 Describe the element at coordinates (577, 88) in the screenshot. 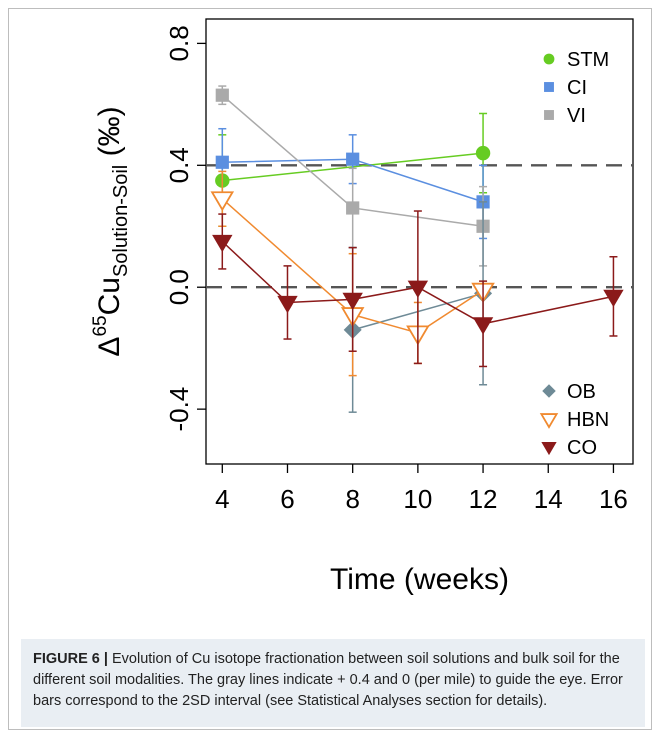

I see `legend-label: CI` at that location.